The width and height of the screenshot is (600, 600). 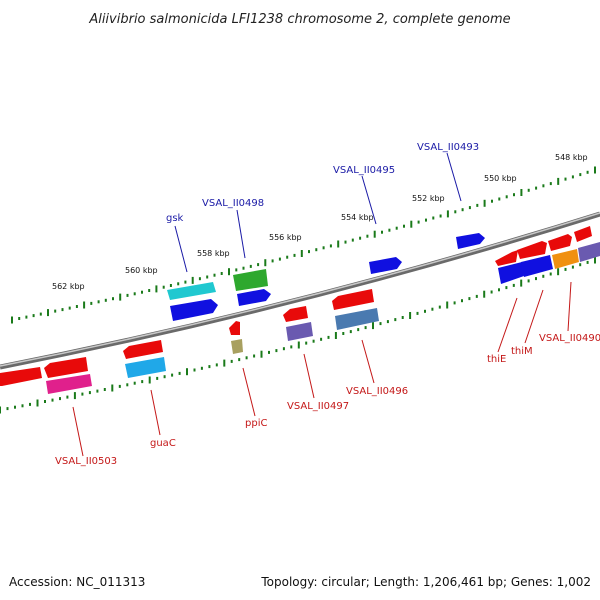 I want to click on label-guac: guaC, so click(x=163, y=443).